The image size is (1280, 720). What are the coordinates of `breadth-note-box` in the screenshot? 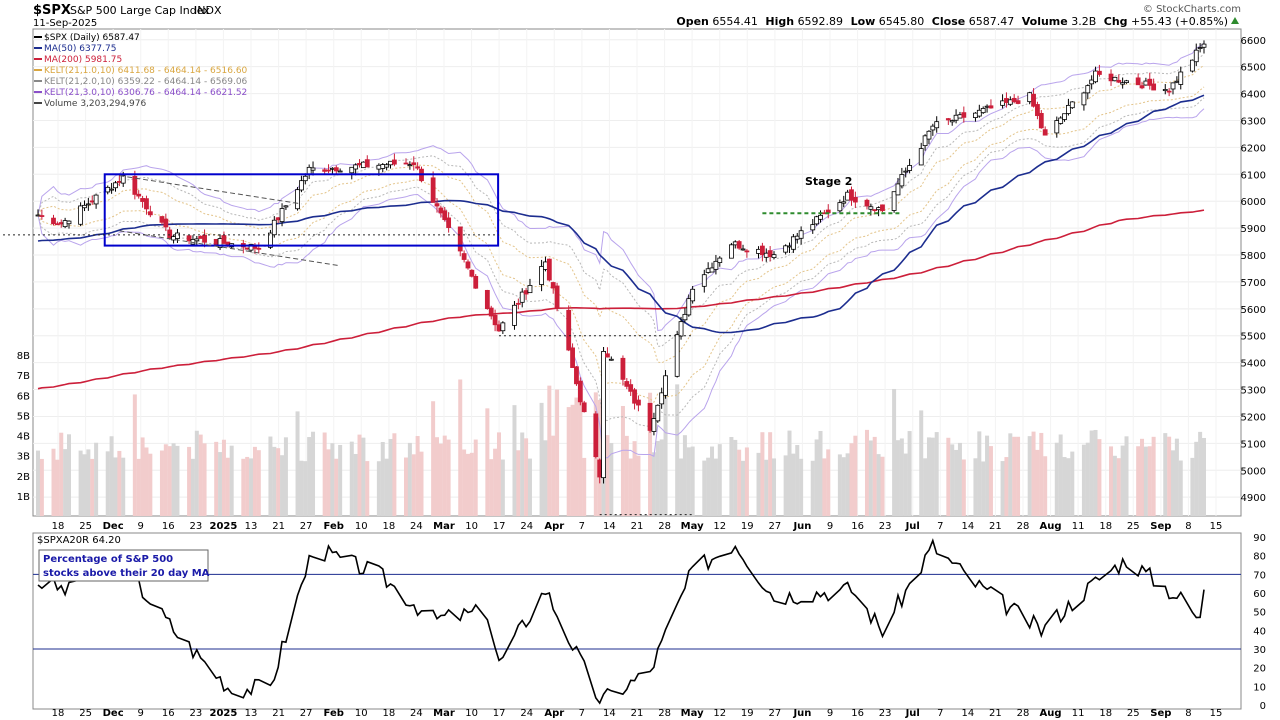 It's located at (123, 565).